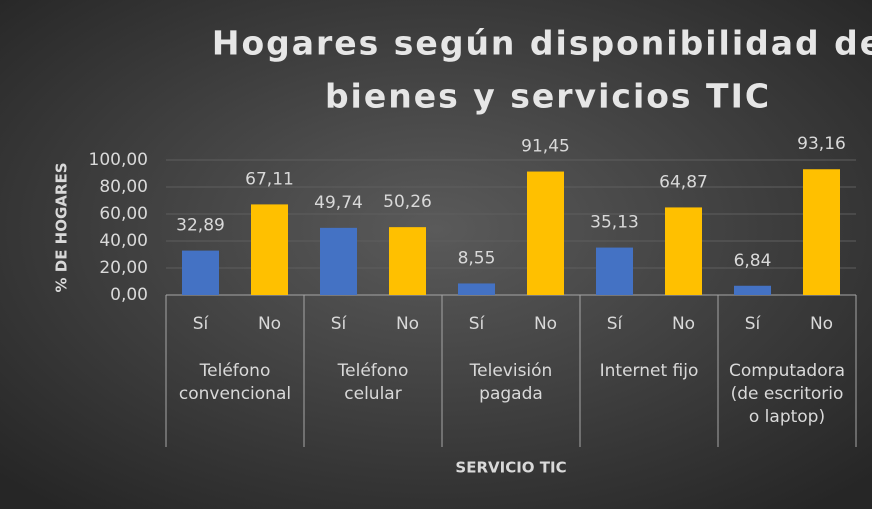 The image size is (872, 509). Describe the element at coordinates (338, 203) in the screenshot. I see `value-label: 49,74` at that location.